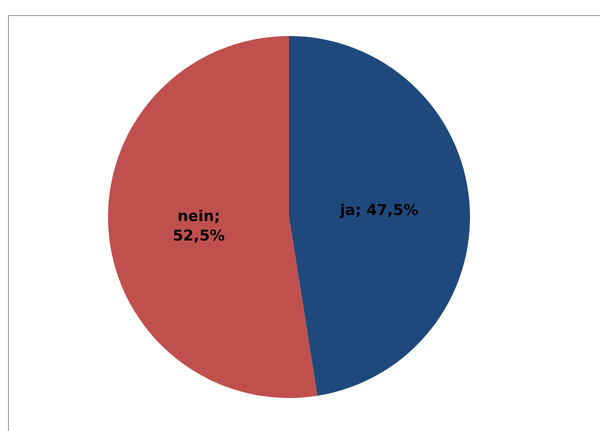  I want to click on data-label: ja; 47,5%, so click(378, 210).